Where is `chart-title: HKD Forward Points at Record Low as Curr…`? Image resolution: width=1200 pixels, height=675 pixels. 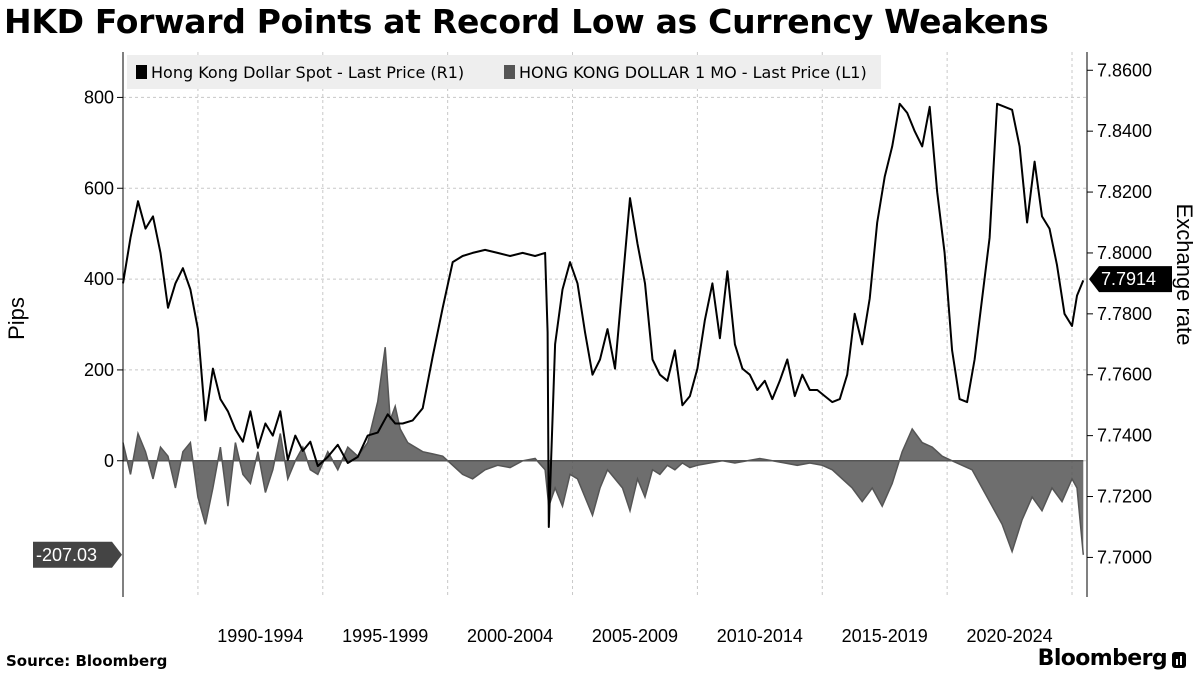
chart-title: HKD Forward Points at Record Low as Curr… is located at coordinates (526, 21).